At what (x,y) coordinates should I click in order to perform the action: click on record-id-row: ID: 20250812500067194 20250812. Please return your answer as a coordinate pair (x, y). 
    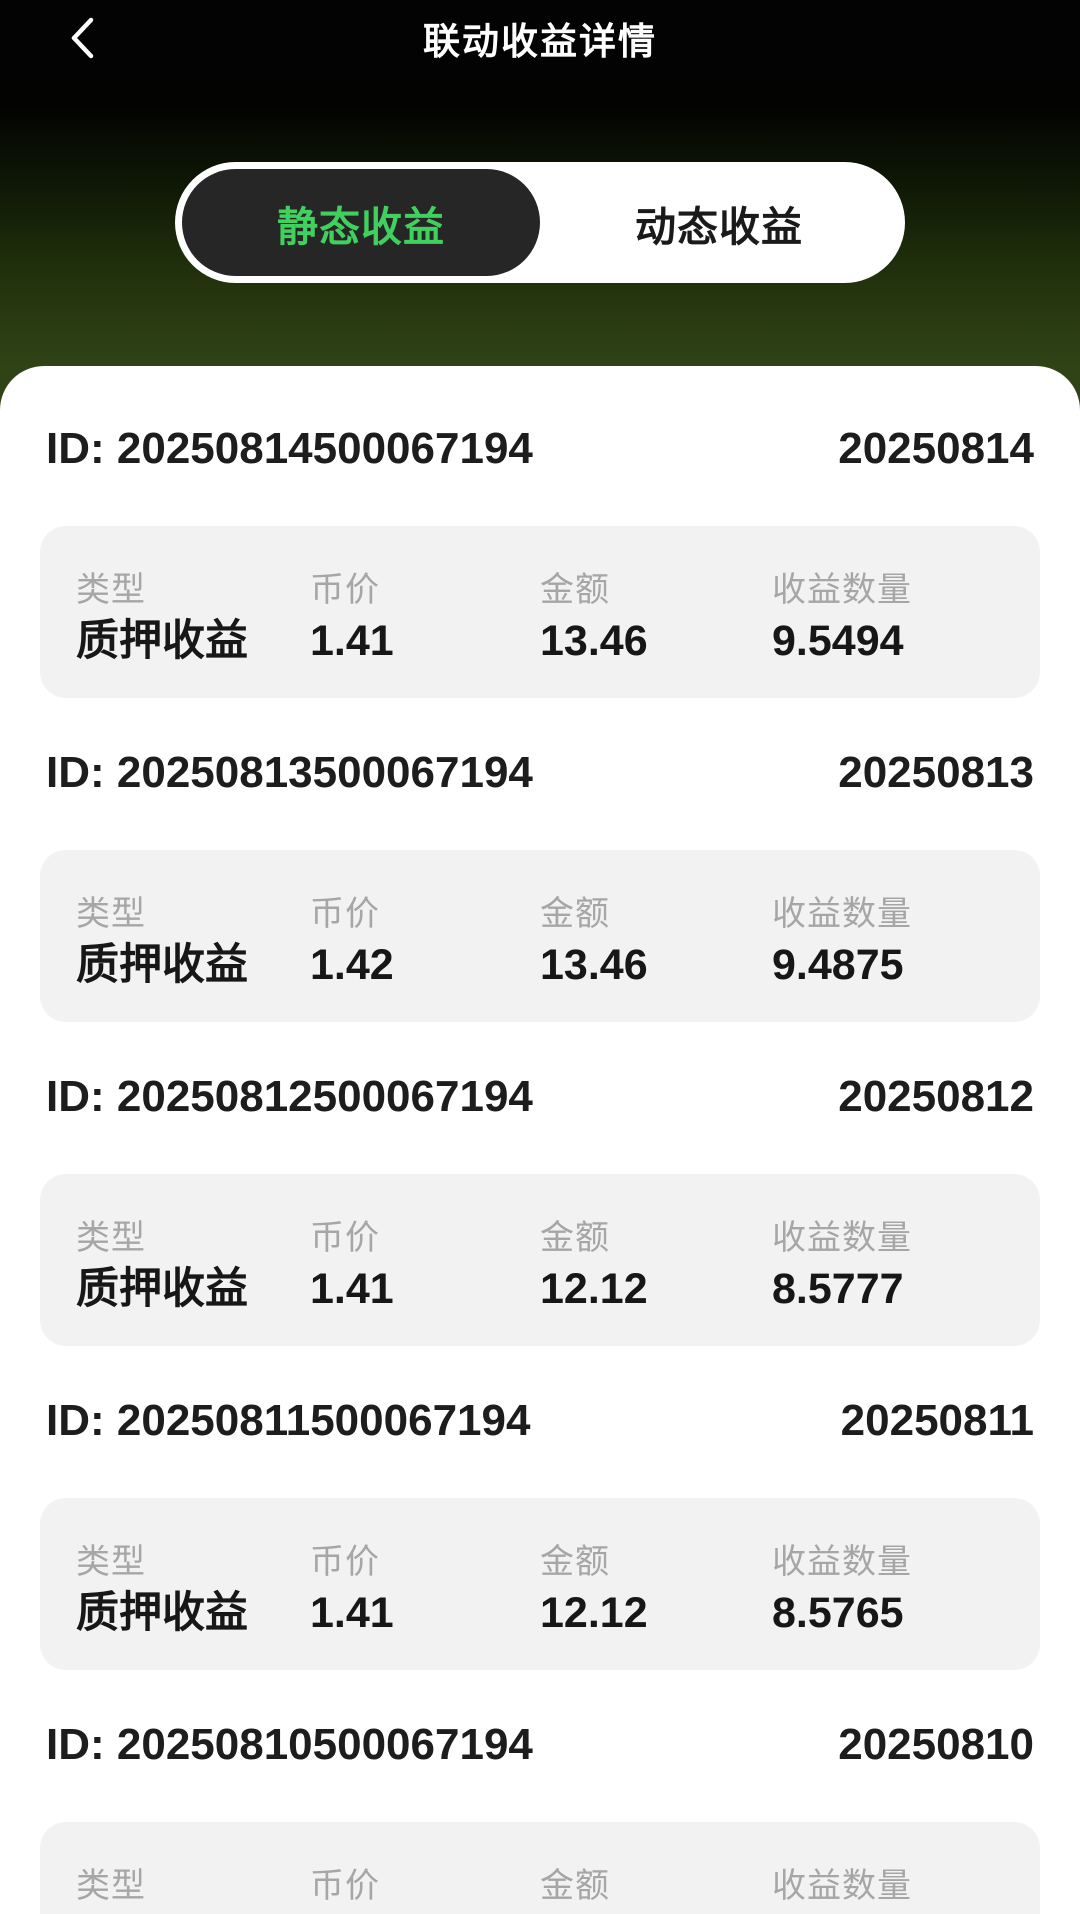
    Looking at the image, I should click on (540, 1097).